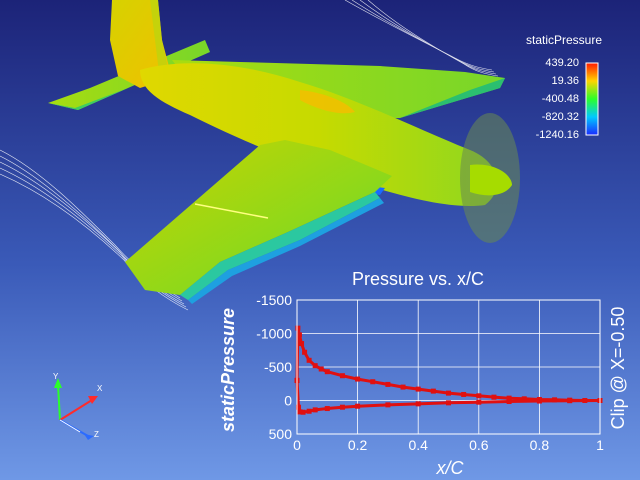 This screenshot has height=480, width=640. I want to click on axis-z-label: Z, so click(96, 434).